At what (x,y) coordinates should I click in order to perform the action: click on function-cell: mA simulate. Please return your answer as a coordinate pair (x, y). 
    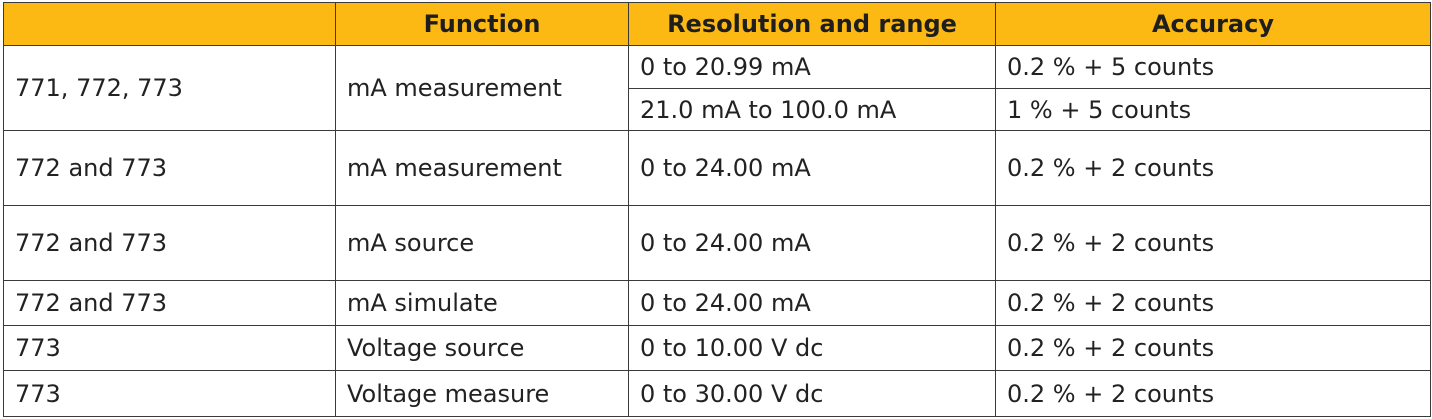
    Looking at the image, I should click on (482, 303).